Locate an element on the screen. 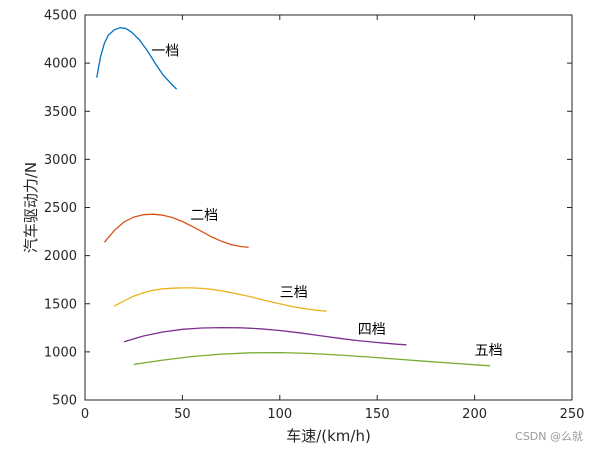  y-tick-label: 2000 is located at coordinates (60, 256).